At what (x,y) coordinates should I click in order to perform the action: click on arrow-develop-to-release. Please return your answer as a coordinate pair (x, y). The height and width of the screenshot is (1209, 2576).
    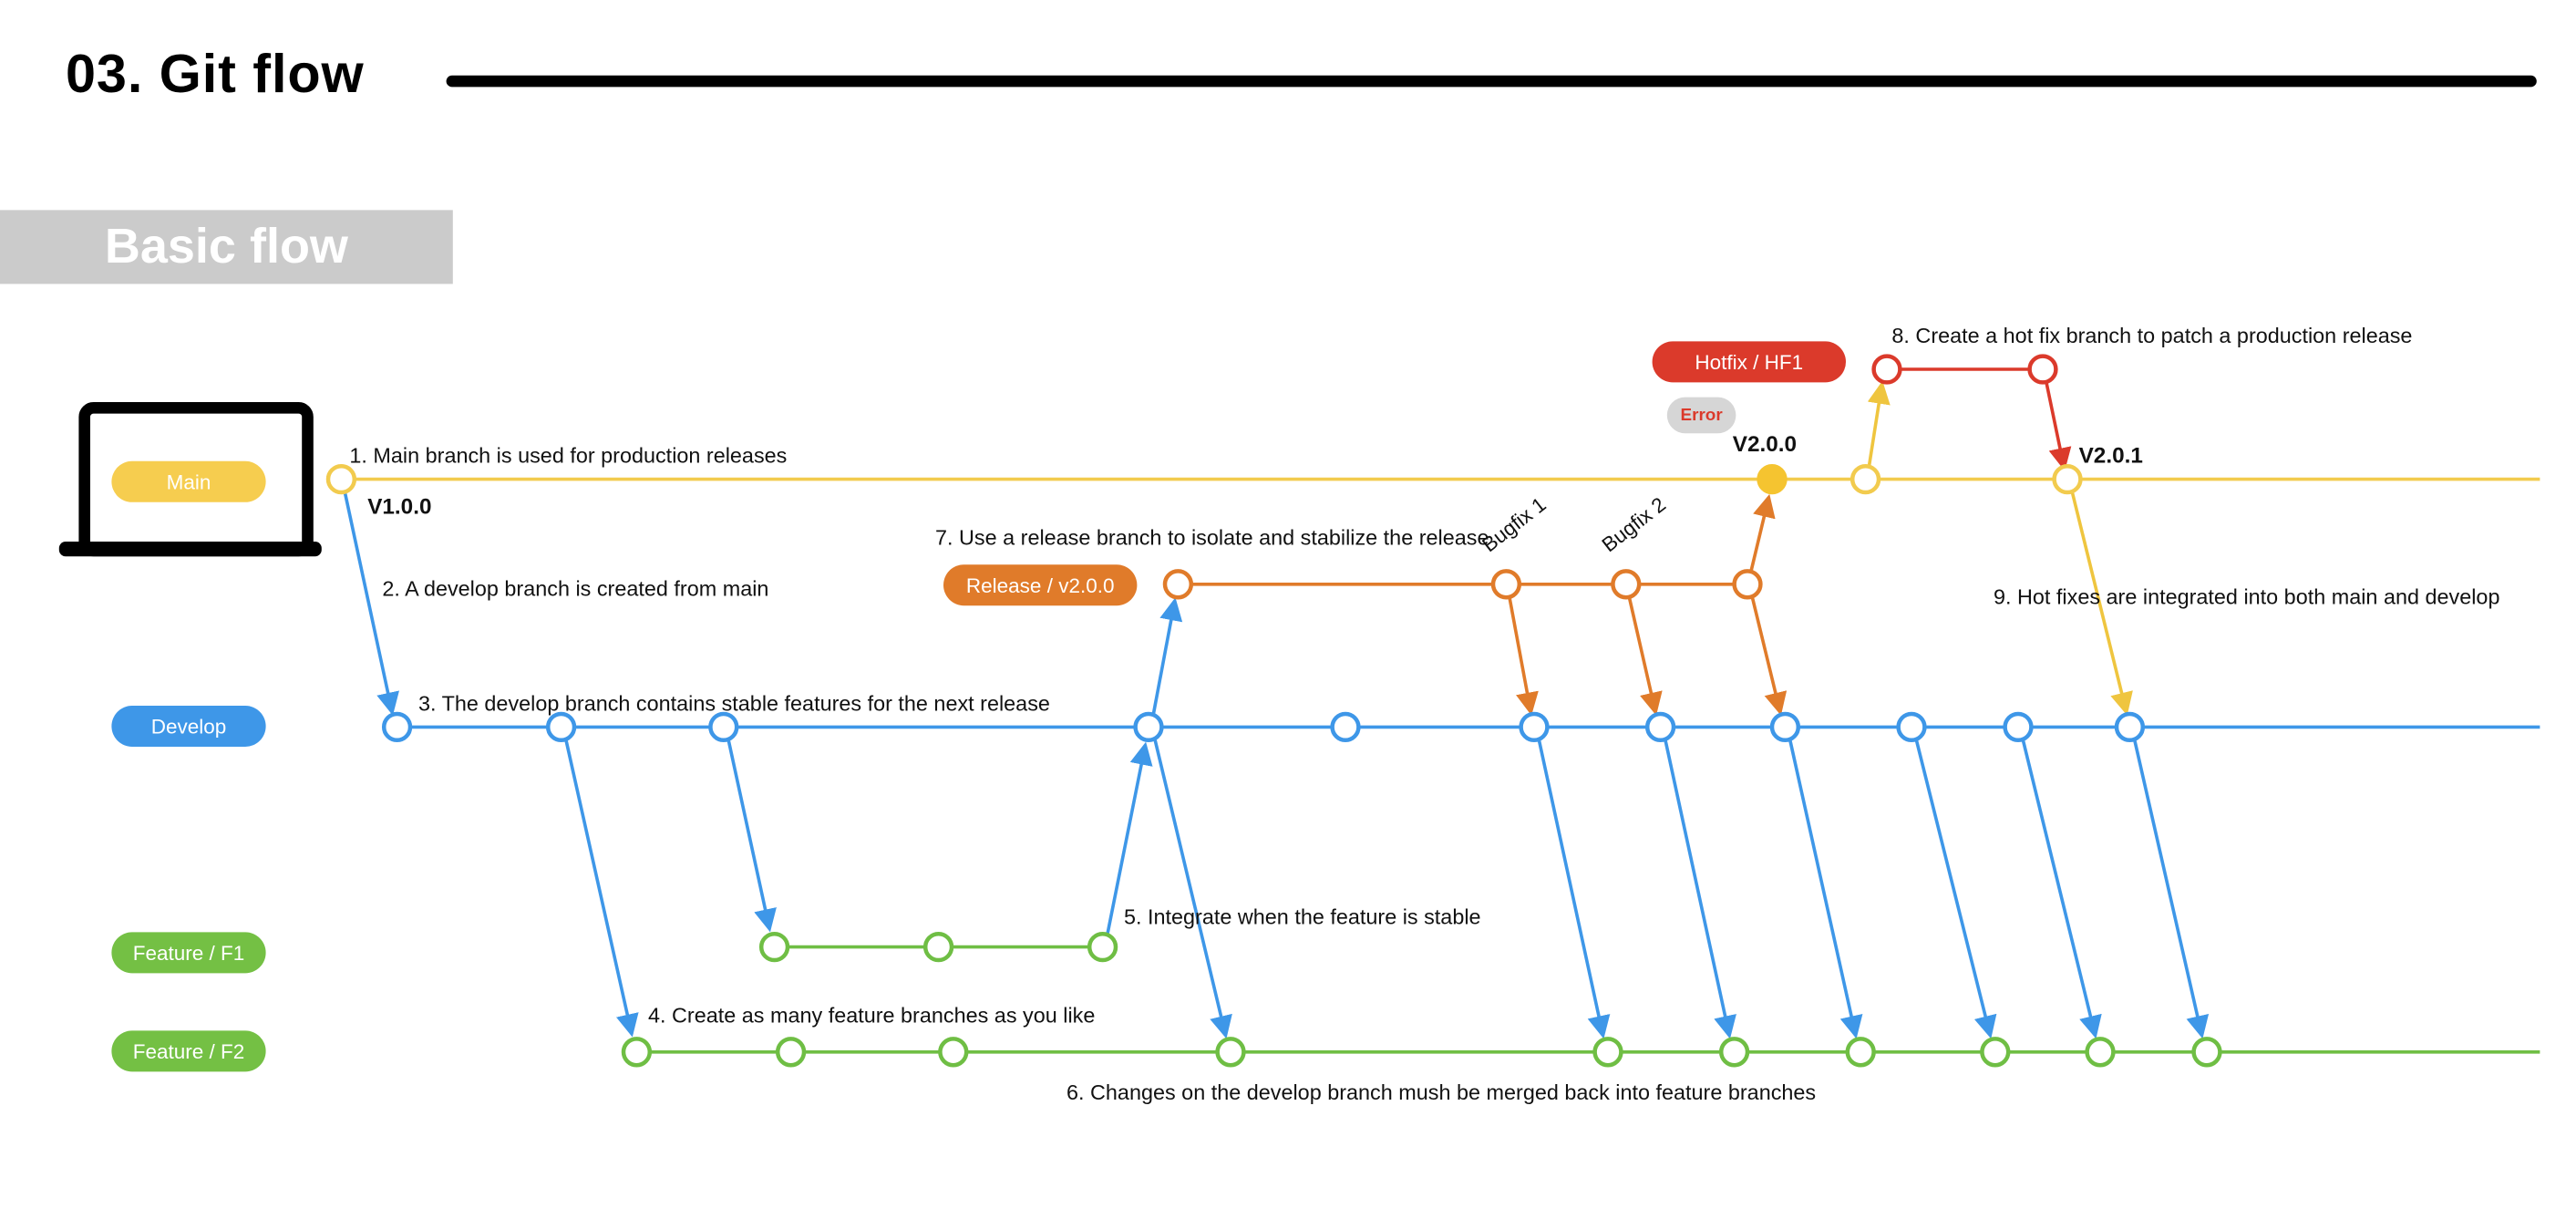
    Looking at the image, I should click on (1167, 656).